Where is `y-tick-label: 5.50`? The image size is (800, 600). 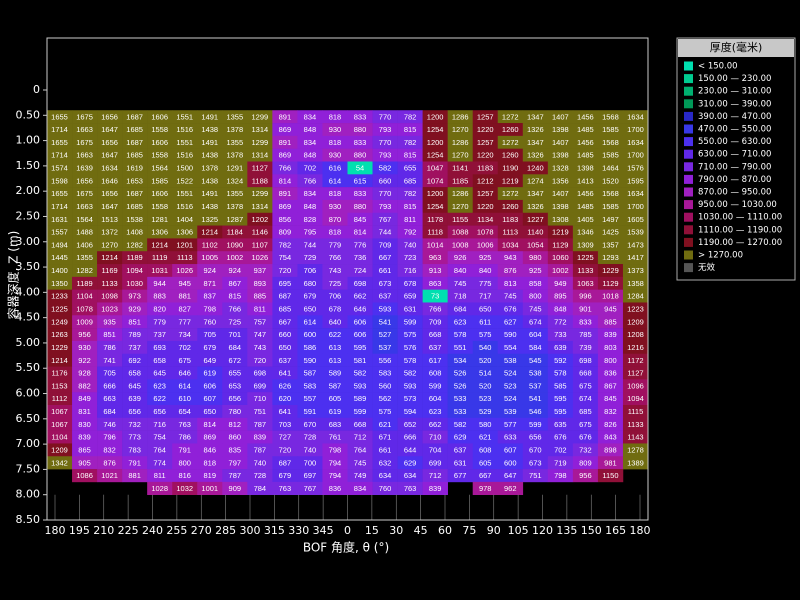 y-tick-label: 5.50 is located at coordinates (28, 367).